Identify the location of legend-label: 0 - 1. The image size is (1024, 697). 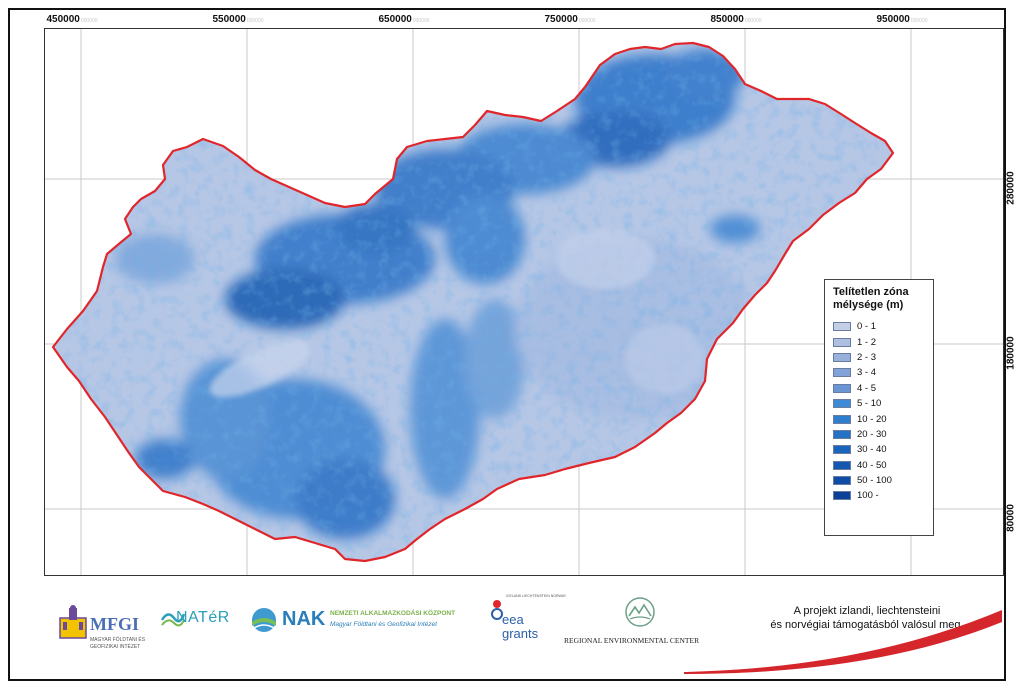
(867, 327).